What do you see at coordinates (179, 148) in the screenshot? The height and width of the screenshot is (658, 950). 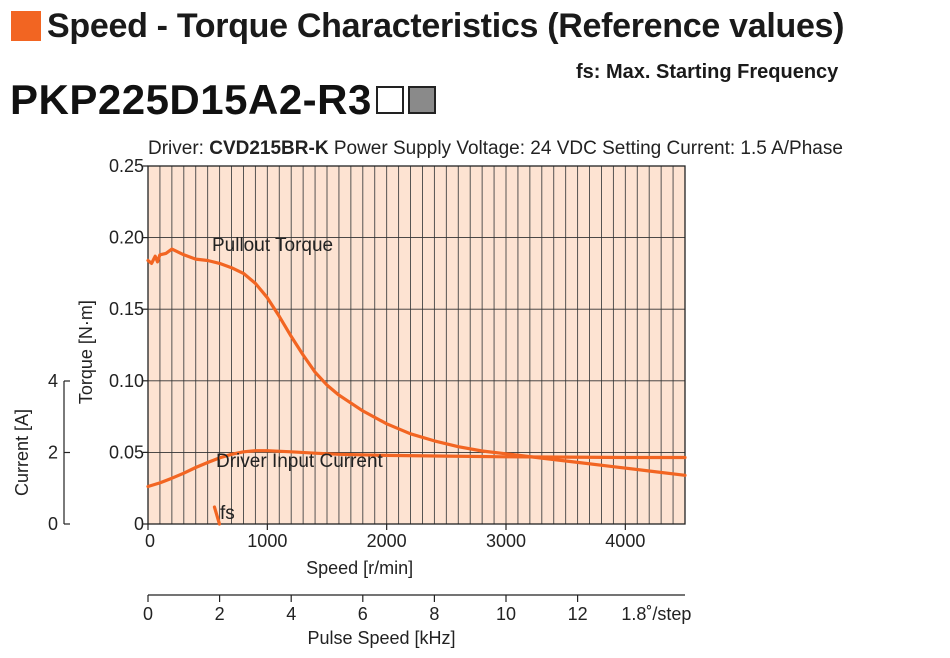 I see `driver-prefix: Driver:` at bounding box center [179, 148].